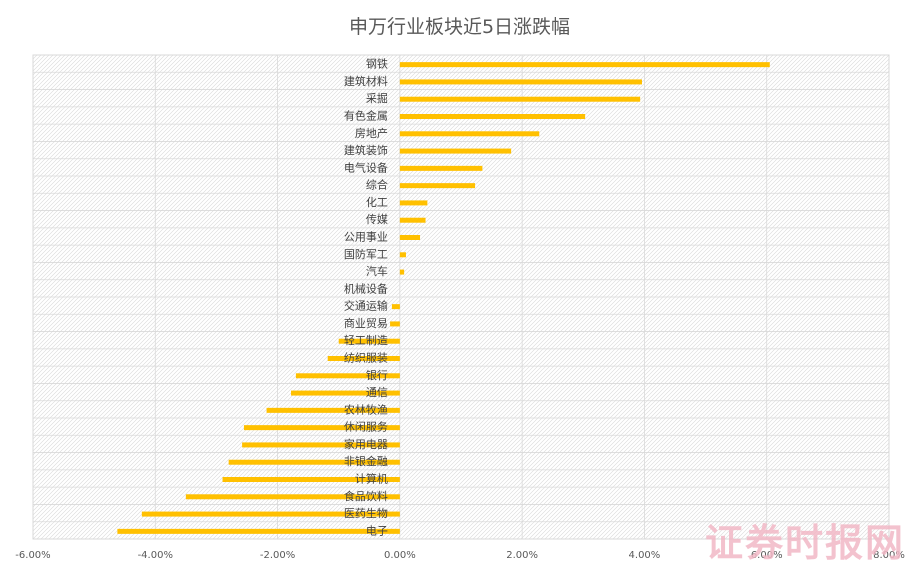 This screenshot has height=570, width=919. Describe the element at coordinates (366, 288) in the screenshot. I see `category-label: 机械设备` at that location.